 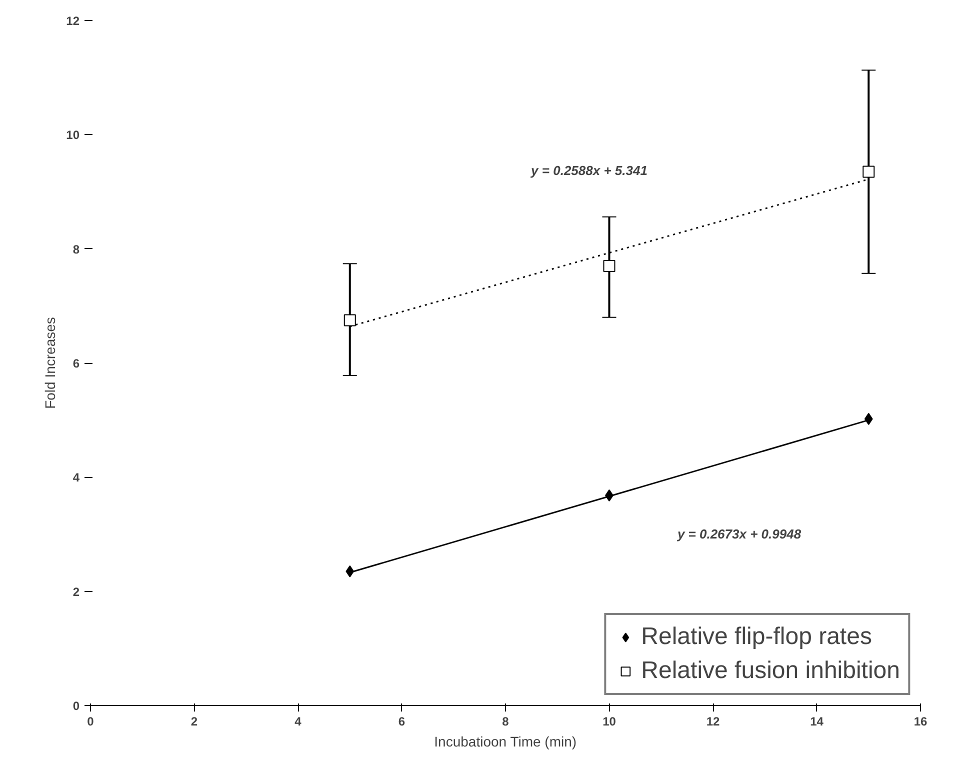 I want to click on x-tick-label: 0, so click(x=90, y=721).